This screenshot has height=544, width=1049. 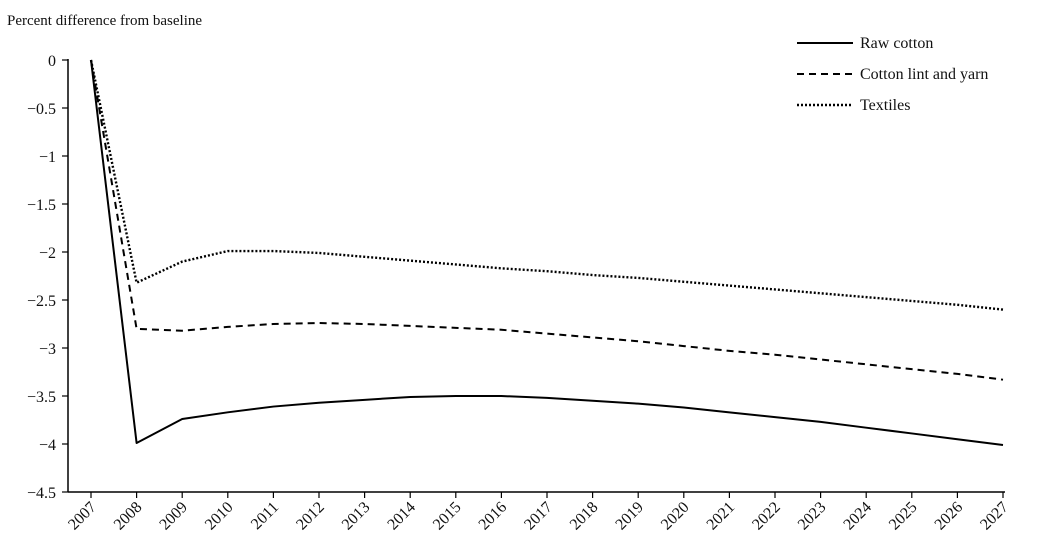 What do you see at coordinates (41, 109) in the screenshot?
I see `y-tick-label: −0.5` at bounding box center [41, 109].